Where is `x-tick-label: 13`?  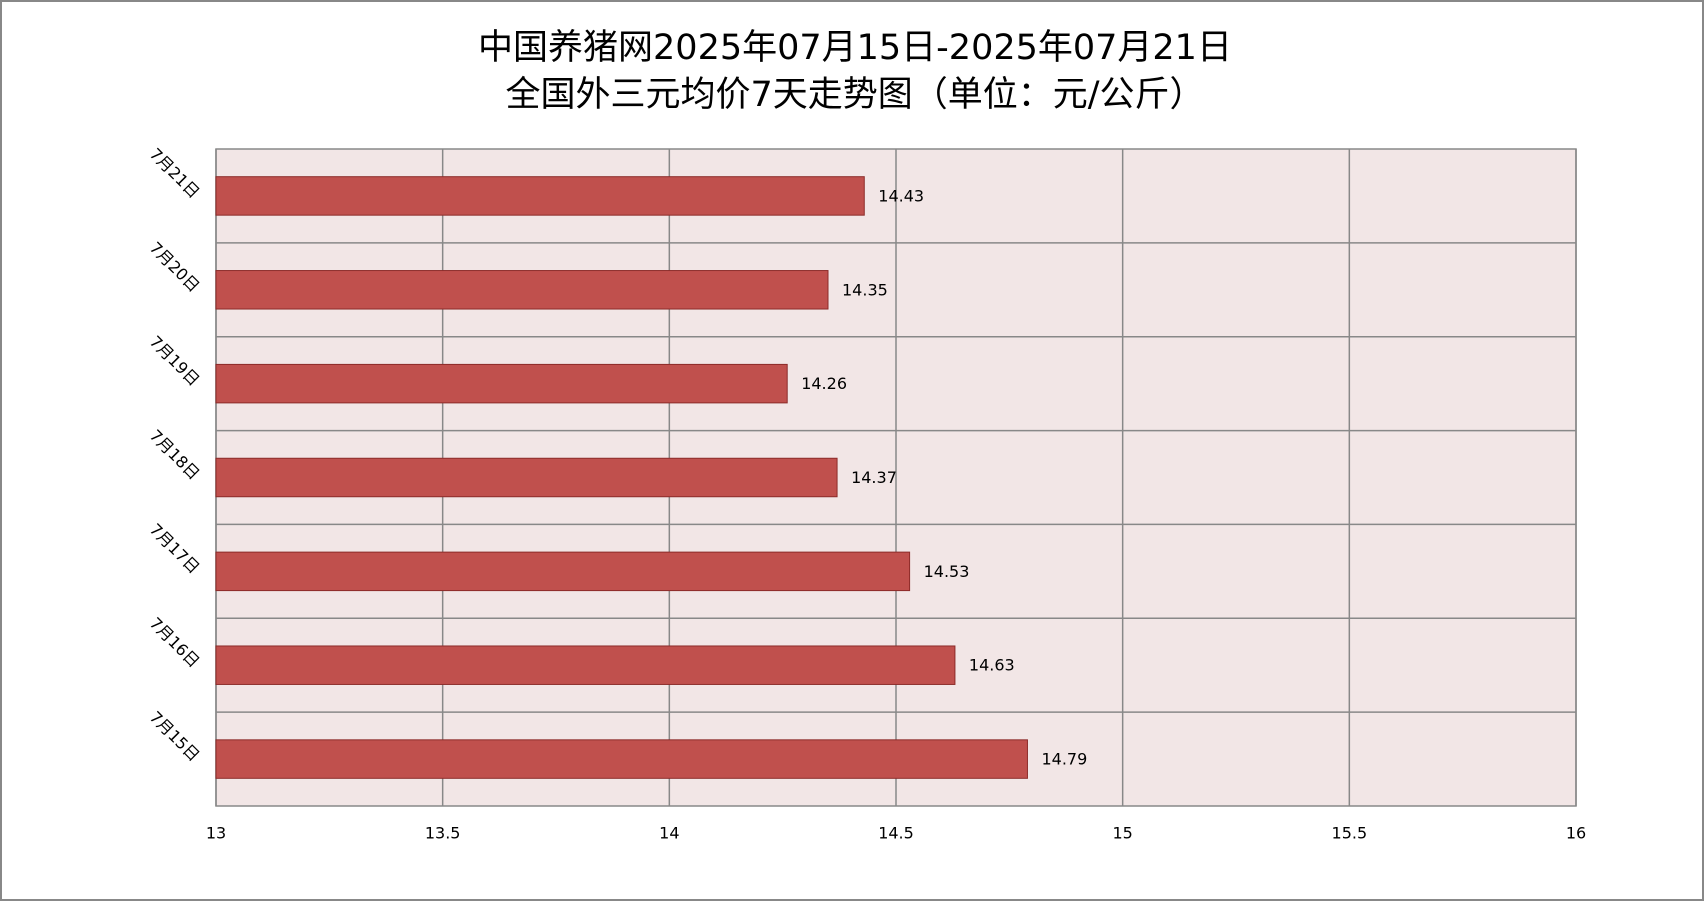
x-tick-label: 13 is located at coordinates (216, 833).